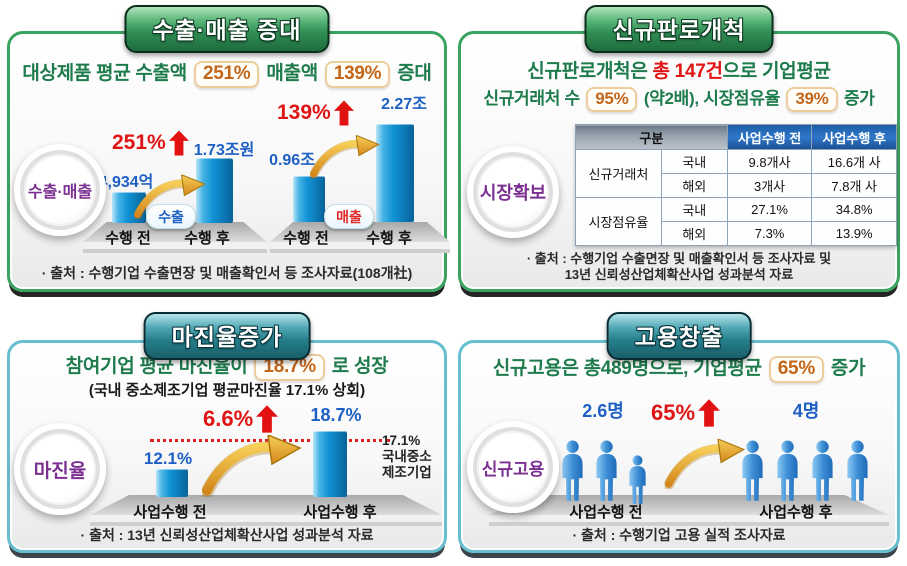 The height and width of the screenshot is (566, 907). Describe the element at coordinates (224, 150) in the screenshot. I see `value-label-export-after: 1.73조원` at that location.